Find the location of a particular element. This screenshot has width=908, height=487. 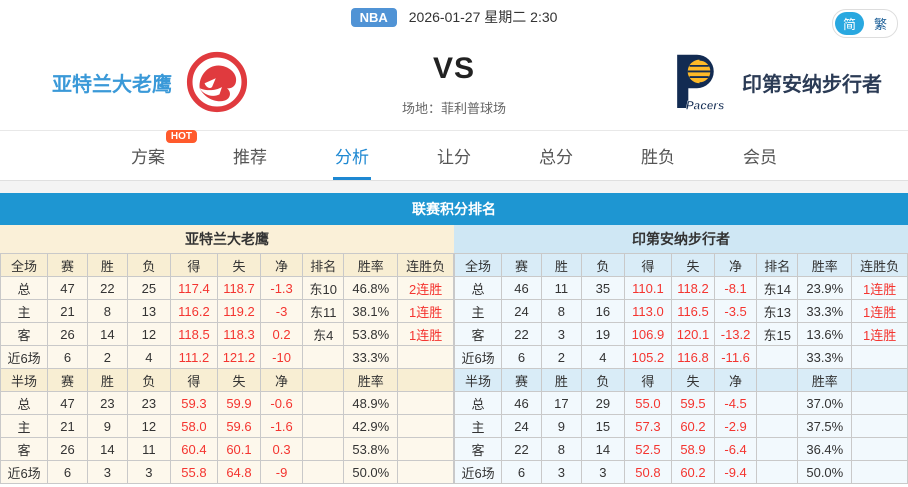

tab-handicap: 让分 is located at coordinates (454, 161).